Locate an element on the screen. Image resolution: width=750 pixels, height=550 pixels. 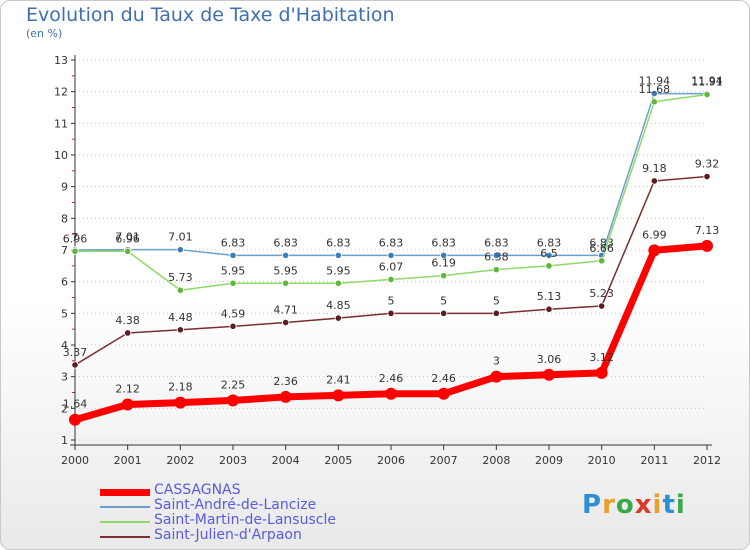
data-label: 4.38 is located at coordinates (127, 320).